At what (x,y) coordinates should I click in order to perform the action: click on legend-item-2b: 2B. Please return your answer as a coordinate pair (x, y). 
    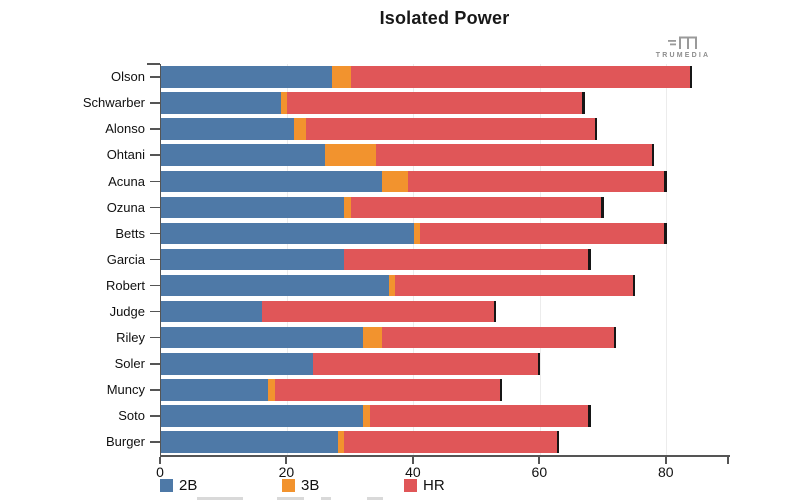
    Looking at the image, I should click on (190, 486).